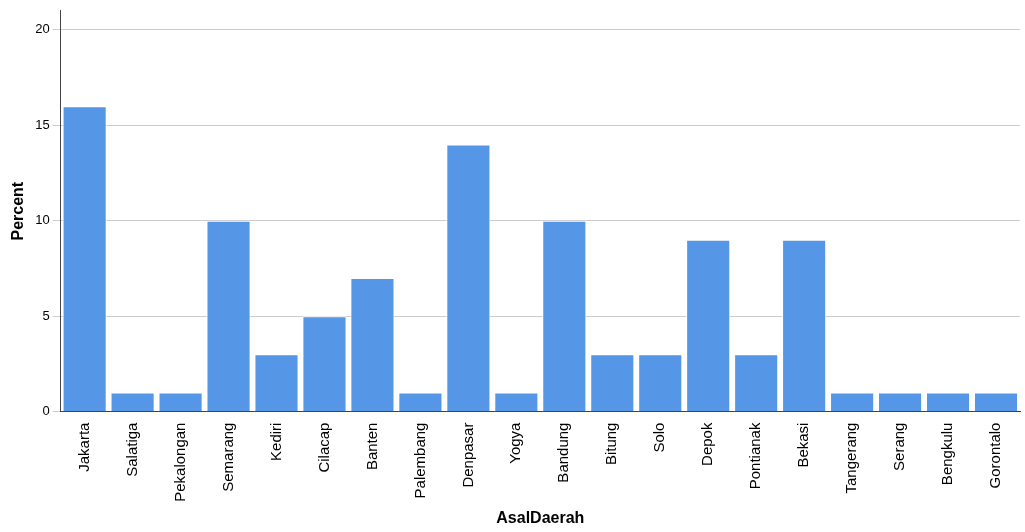 Image resolution: width=1025 pixels, height=532 pixels. What do you see at coordinates (851, 458) in the screenshot?
I see `x-tick-label: Tangerang` at bounding box center [851, 458].